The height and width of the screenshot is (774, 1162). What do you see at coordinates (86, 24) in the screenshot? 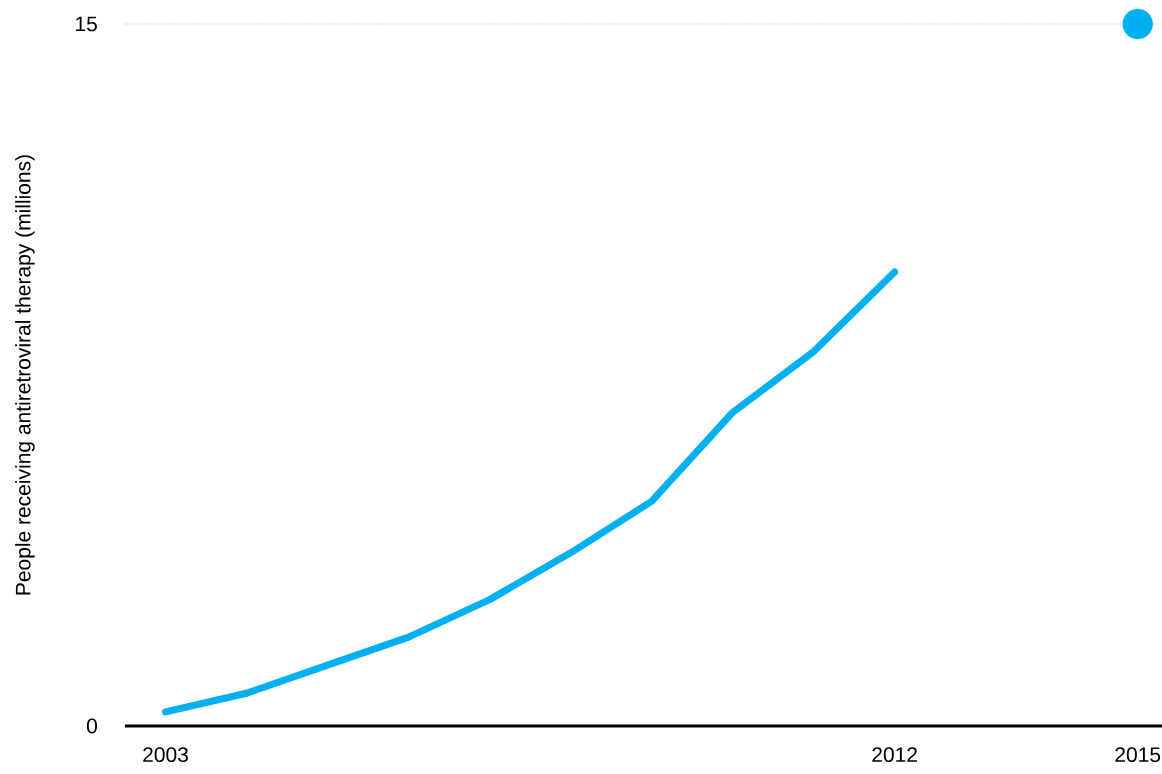
I see `y-tick-label: 15` at bounding box center [86, 24].